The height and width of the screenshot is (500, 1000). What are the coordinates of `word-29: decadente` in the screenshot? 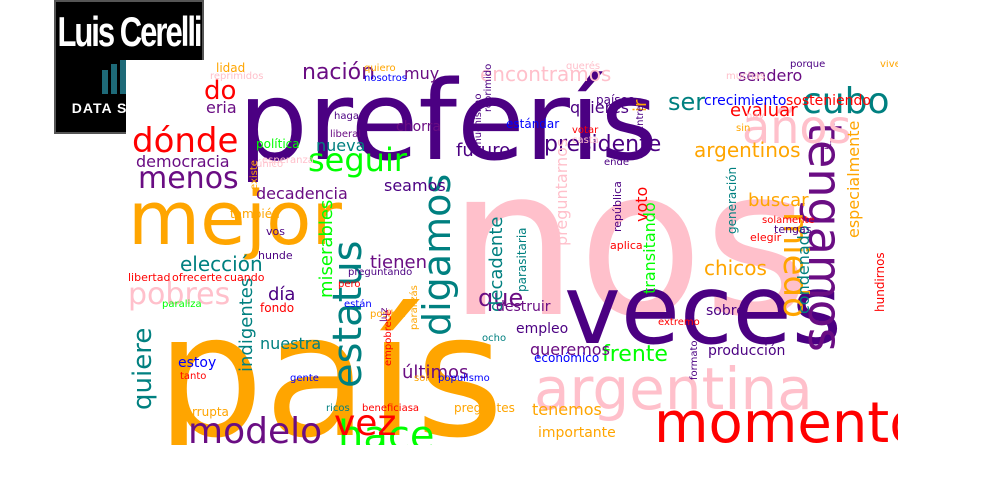 It's located at (496, 264).